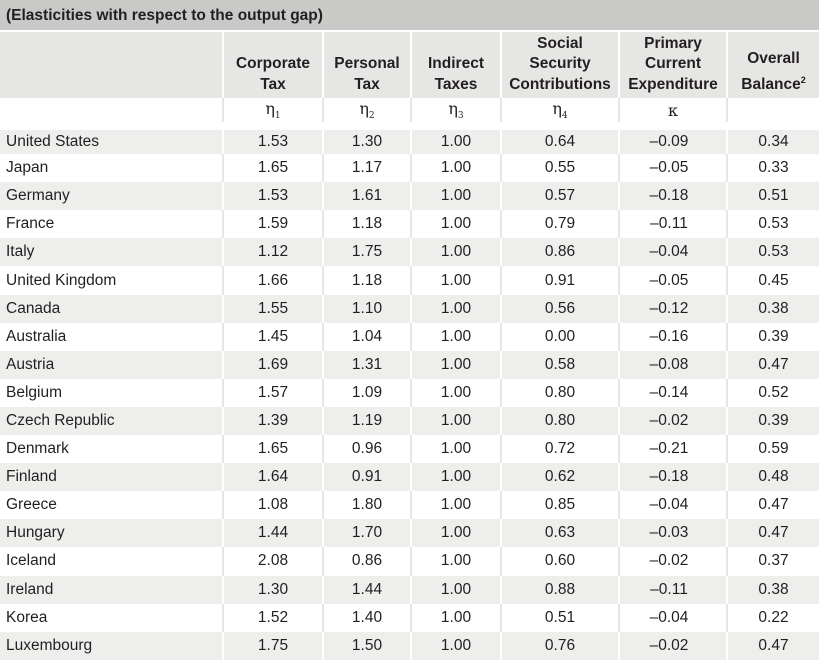  Describe the element at coordinates (366, 421) in the screenshot. I see `value-cell: 1.19` at that location.